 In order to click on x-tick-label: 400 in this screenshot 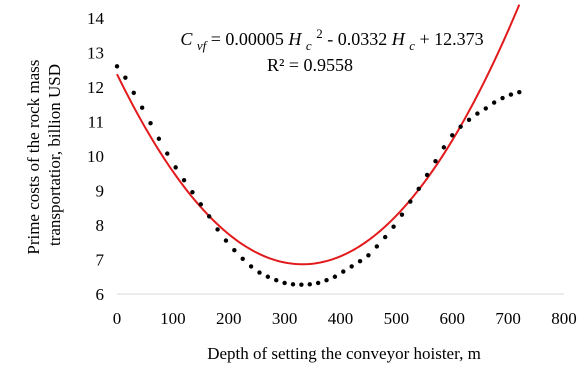, I will do `click(341, 318)`.